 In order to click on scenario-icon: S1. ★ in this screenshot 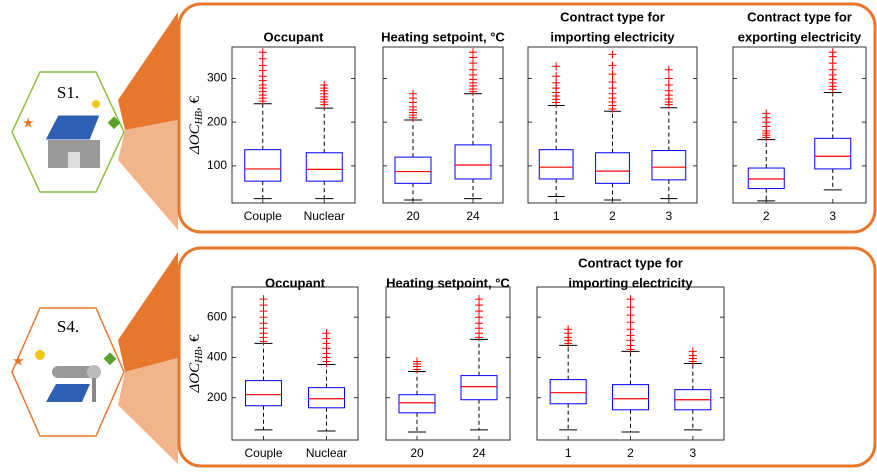, I will do `click(68, 132)`.